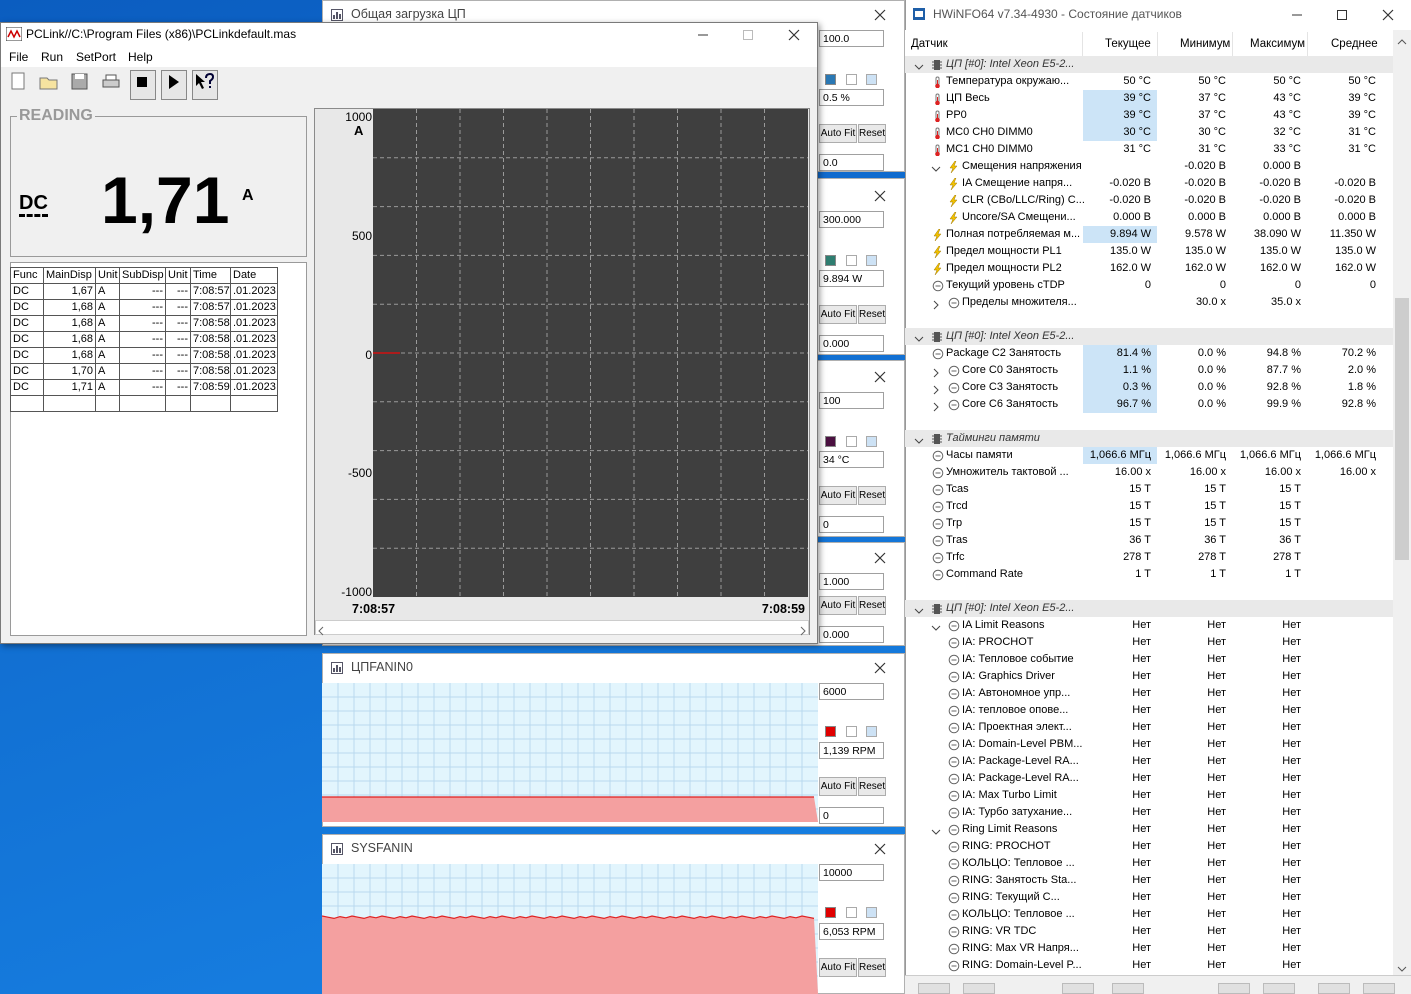  I want to click on menu-item: File, so click(19, 57).